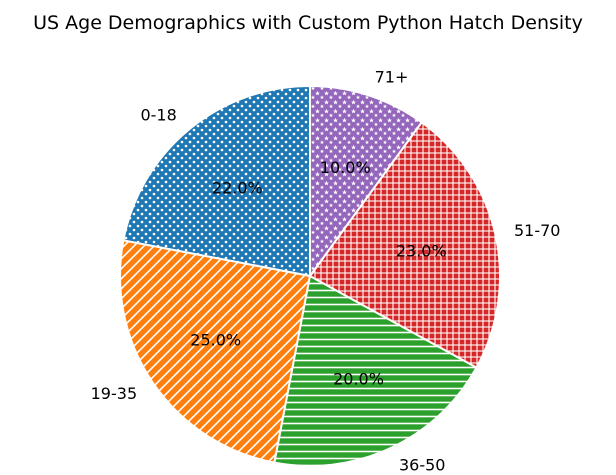 This screenshot has width=616, height=475. I want to click on percent-label: 23.0%, so click(421, 251).